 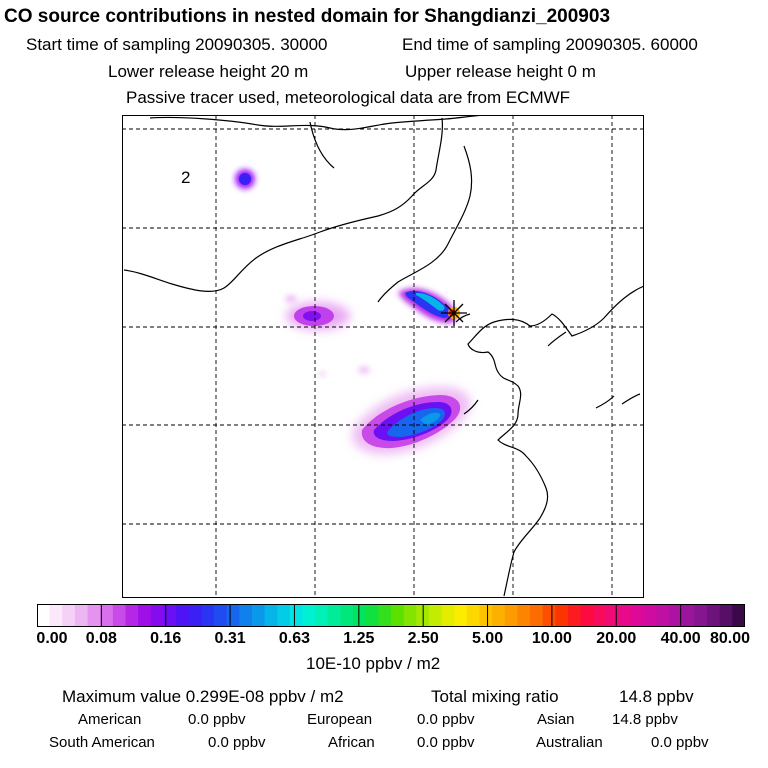 I want to click on source-name: European, so click(x=340, y=719).